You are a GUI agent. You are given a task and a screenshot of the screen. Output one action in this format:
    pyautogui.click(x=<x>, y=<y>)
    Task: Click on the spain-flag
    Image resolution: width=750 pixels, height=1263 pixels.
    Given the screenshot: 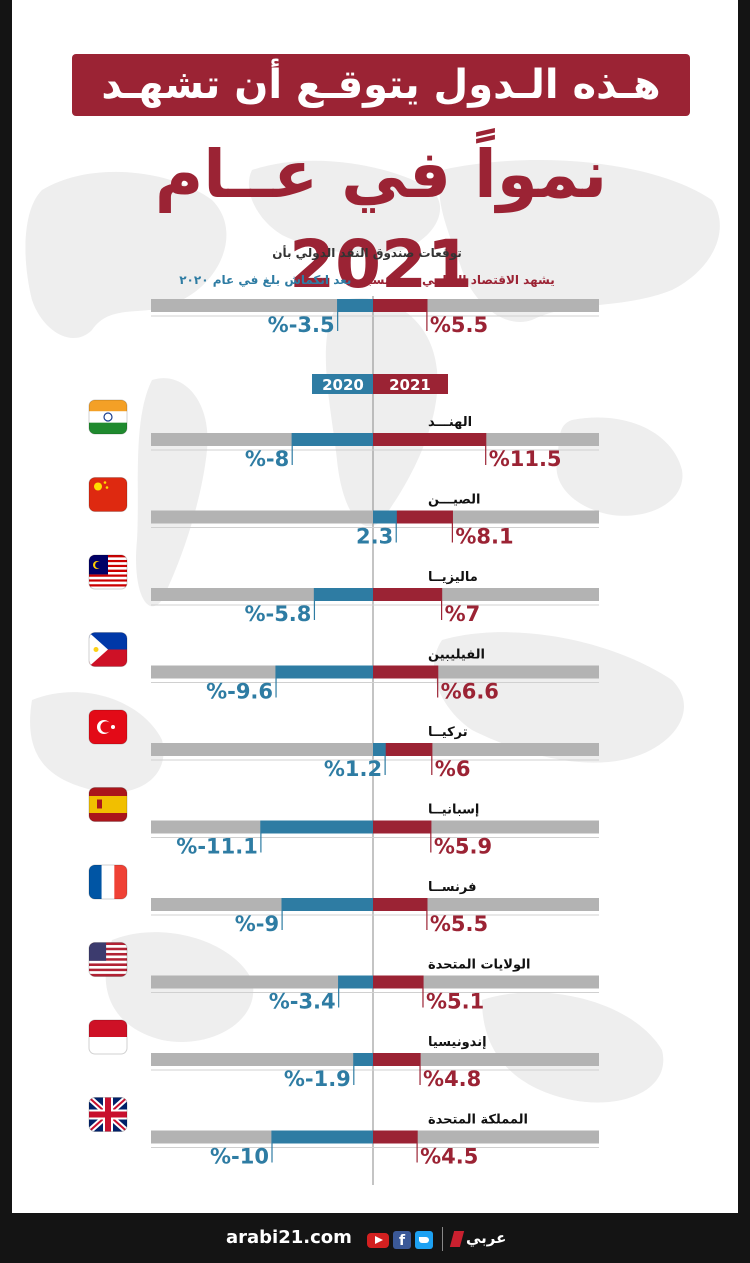 What is the action you would take?
    pyautogui.click(x=108, y=804)
    